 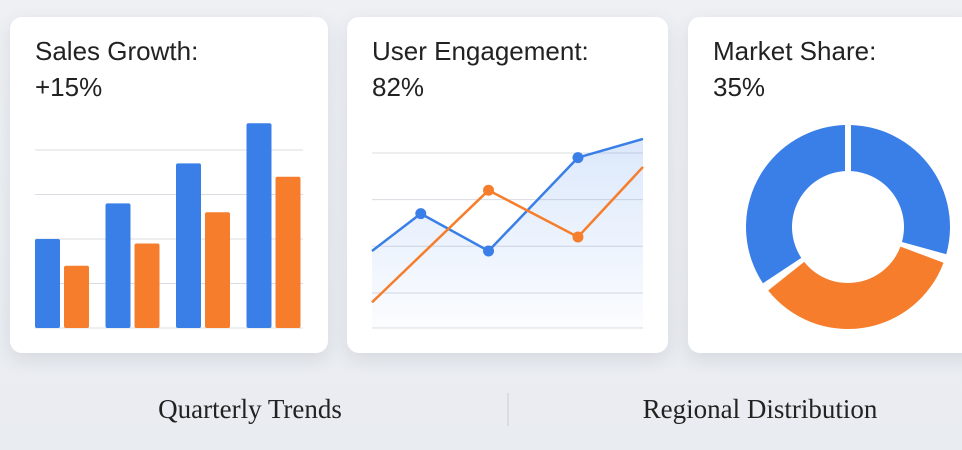 I want to click on chart-subtitle: 82%, so click(x=398, y=87).